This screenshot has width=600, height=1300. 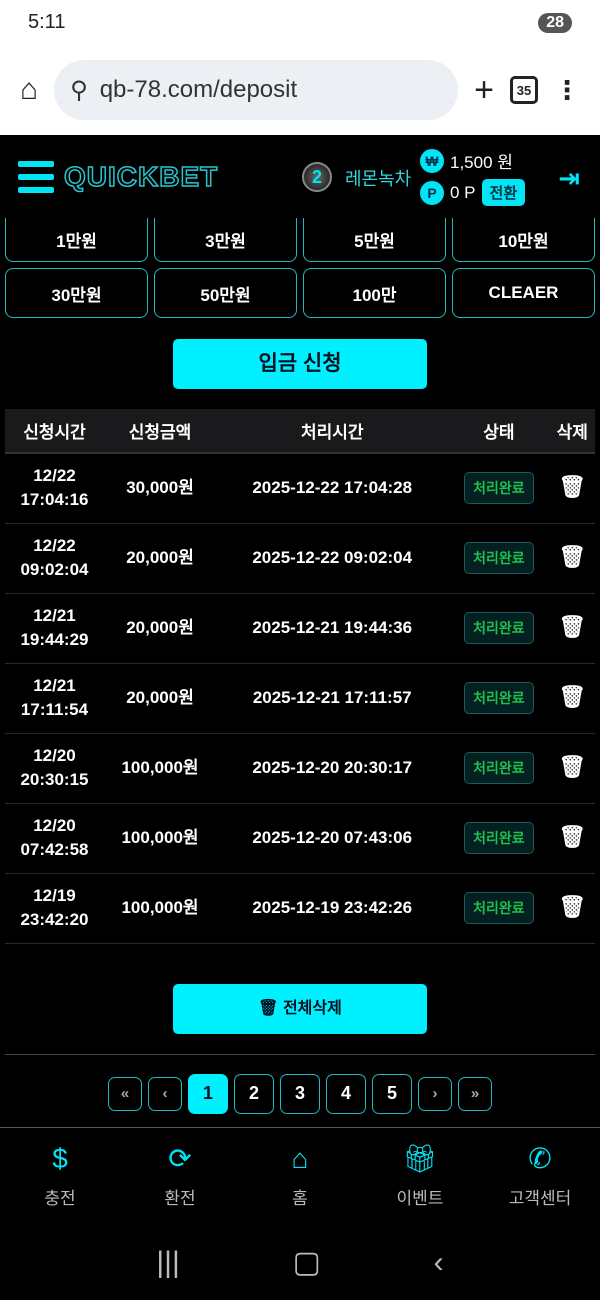 I want to click on address-bar: ⚲ qb-78.com/deposit, so click(x=256, y=90).